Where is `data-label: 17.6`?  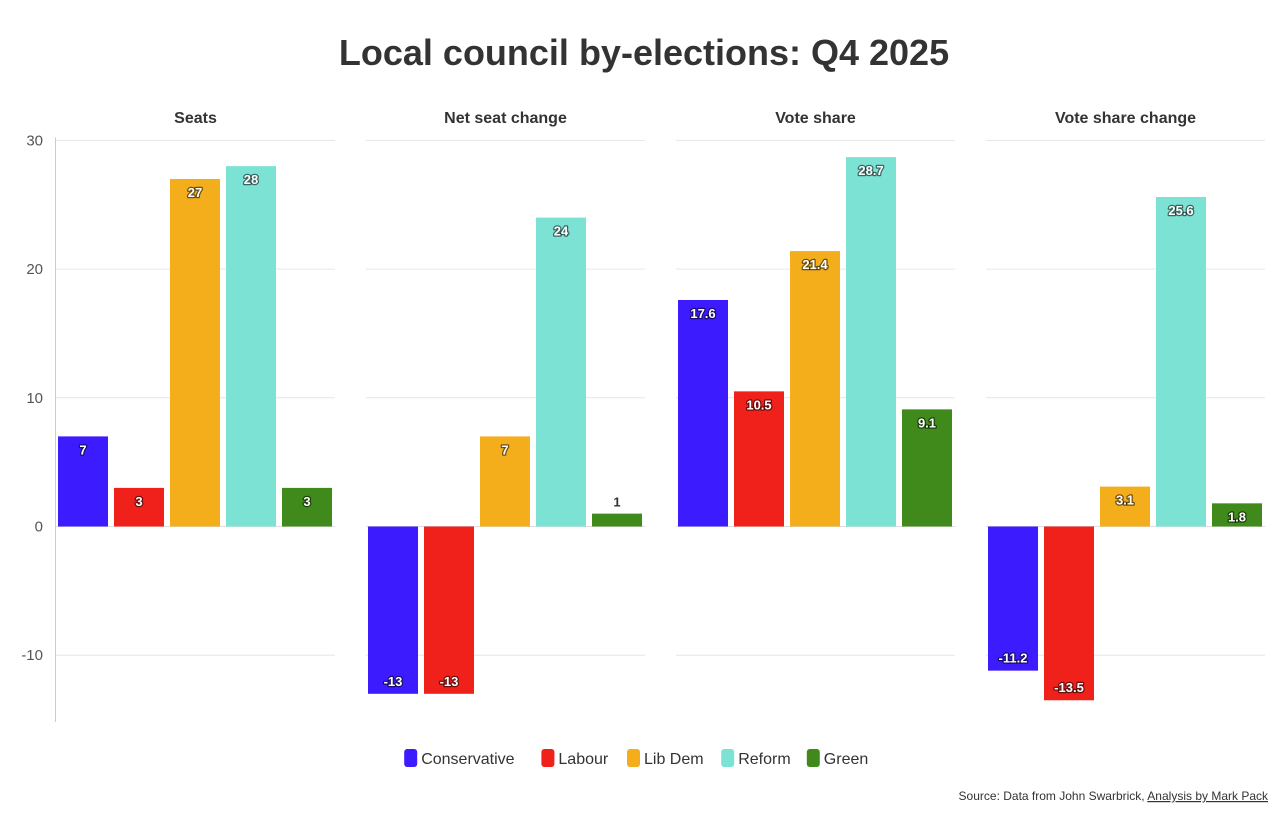
data-label: 17.6 is located at coordinates (702, 313).